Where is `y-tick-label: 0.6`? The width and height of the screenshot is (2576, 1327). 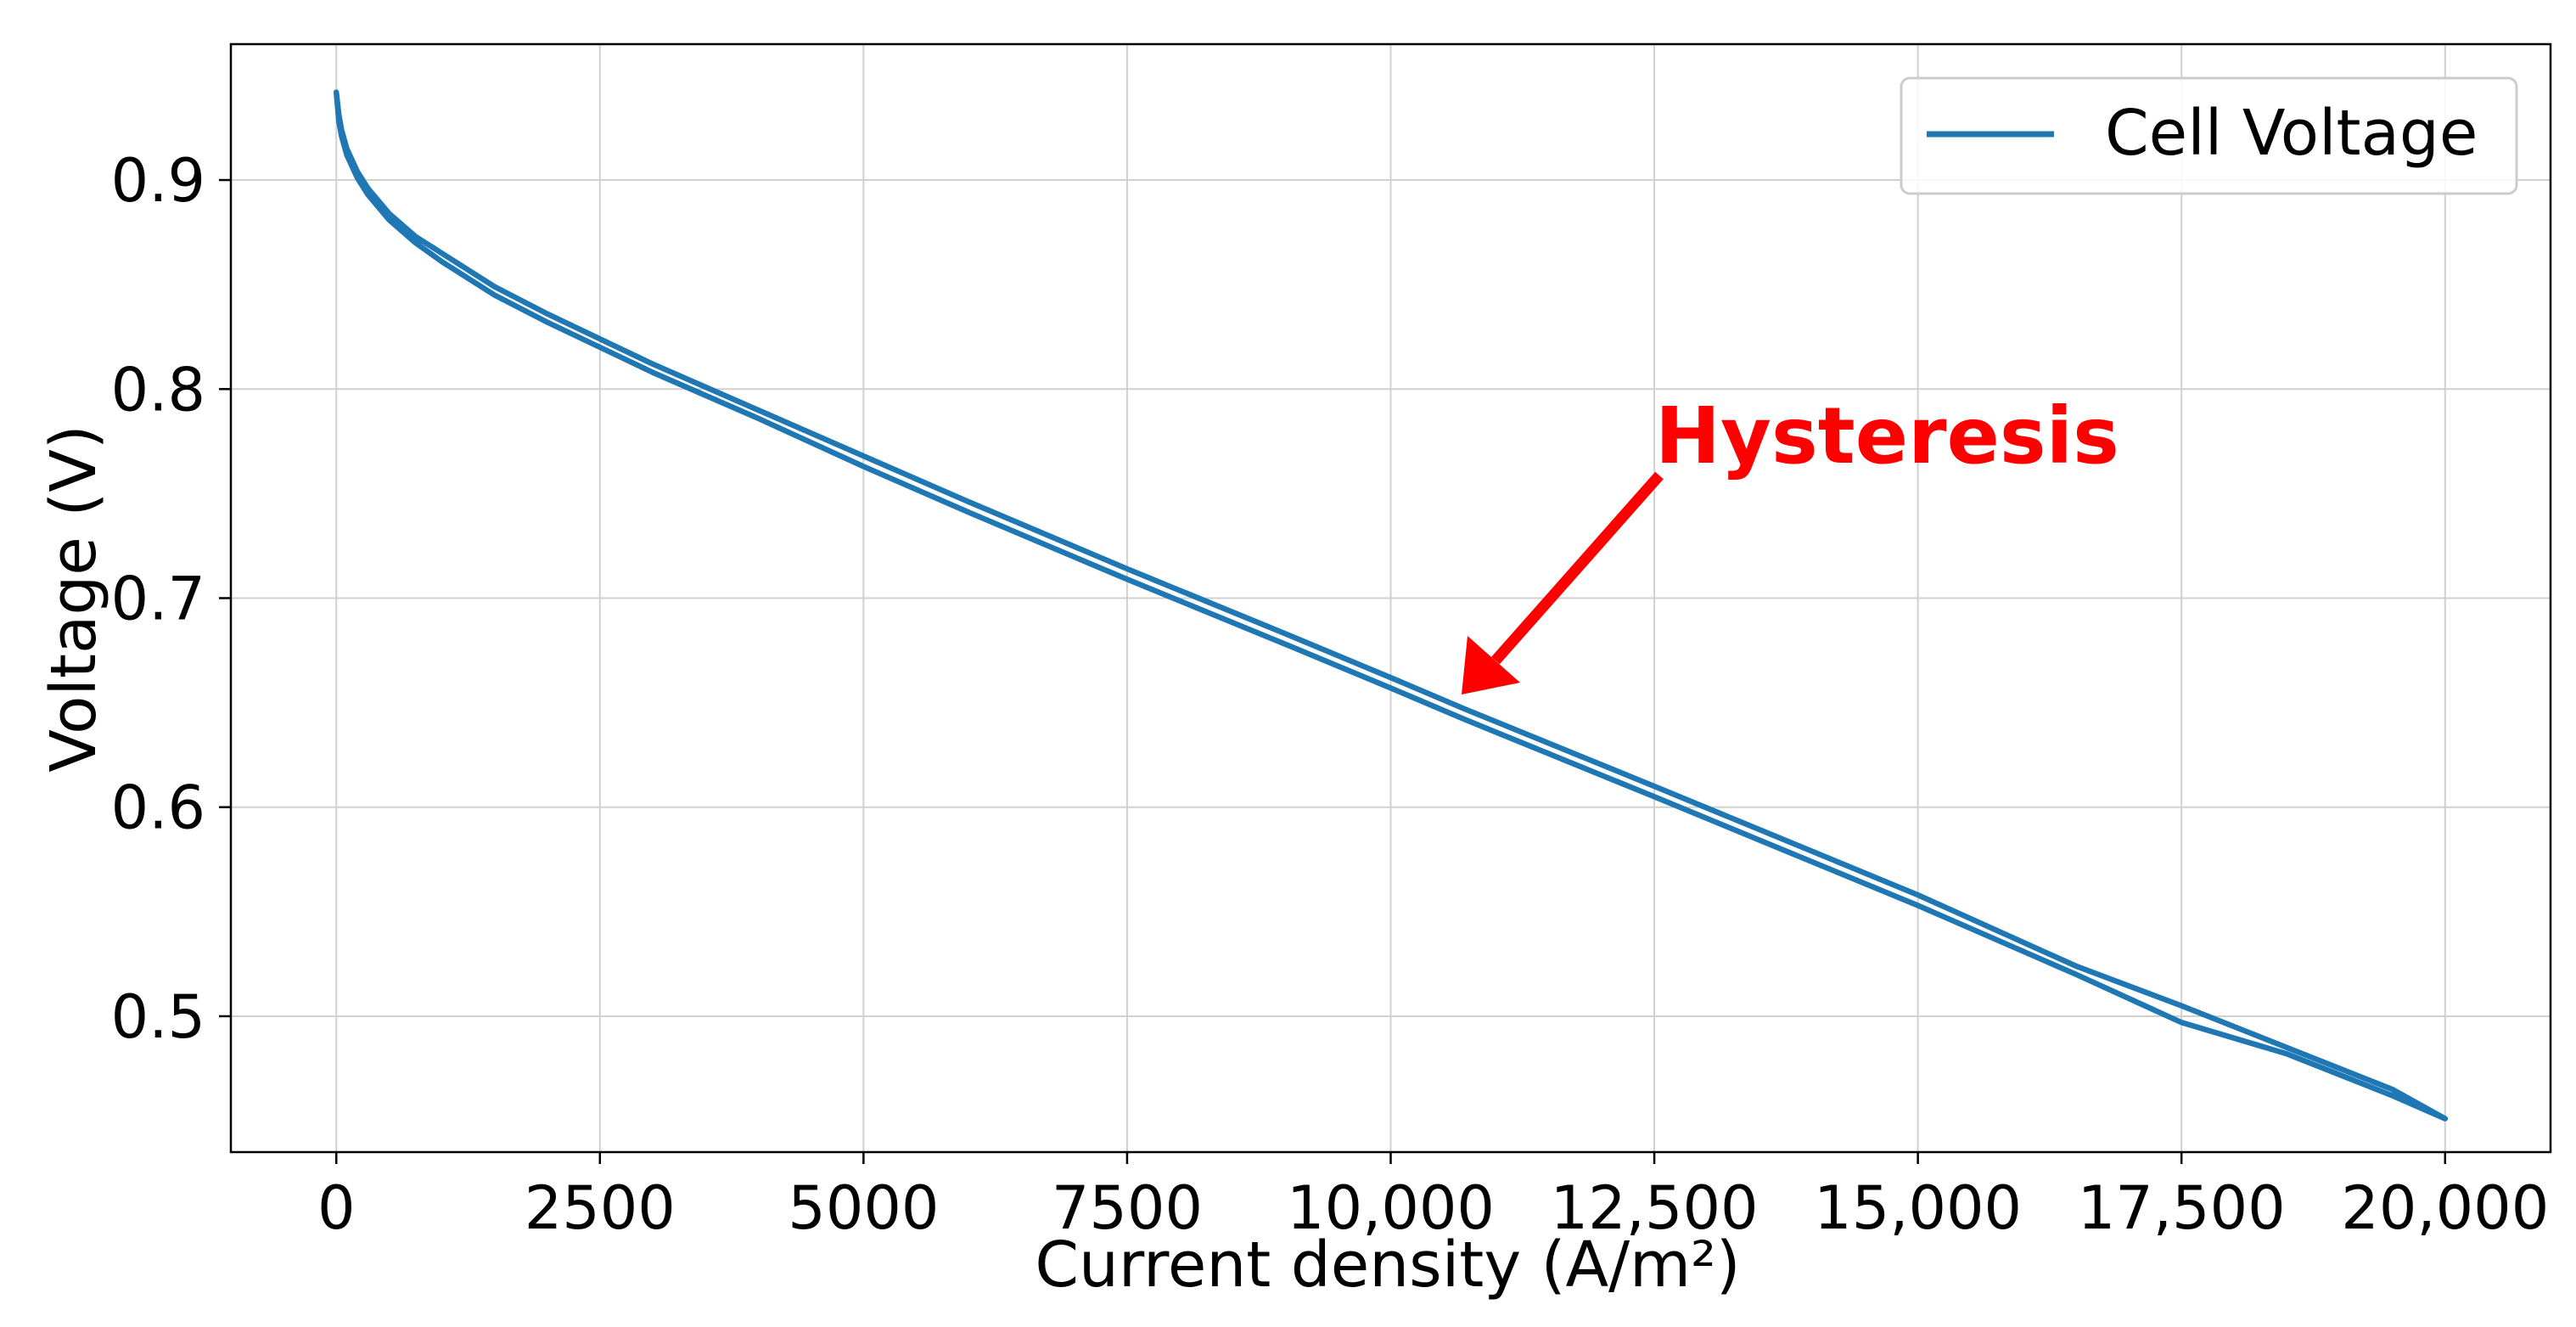
y-tick-label: 0.6 is located at coordinates (158, 808).